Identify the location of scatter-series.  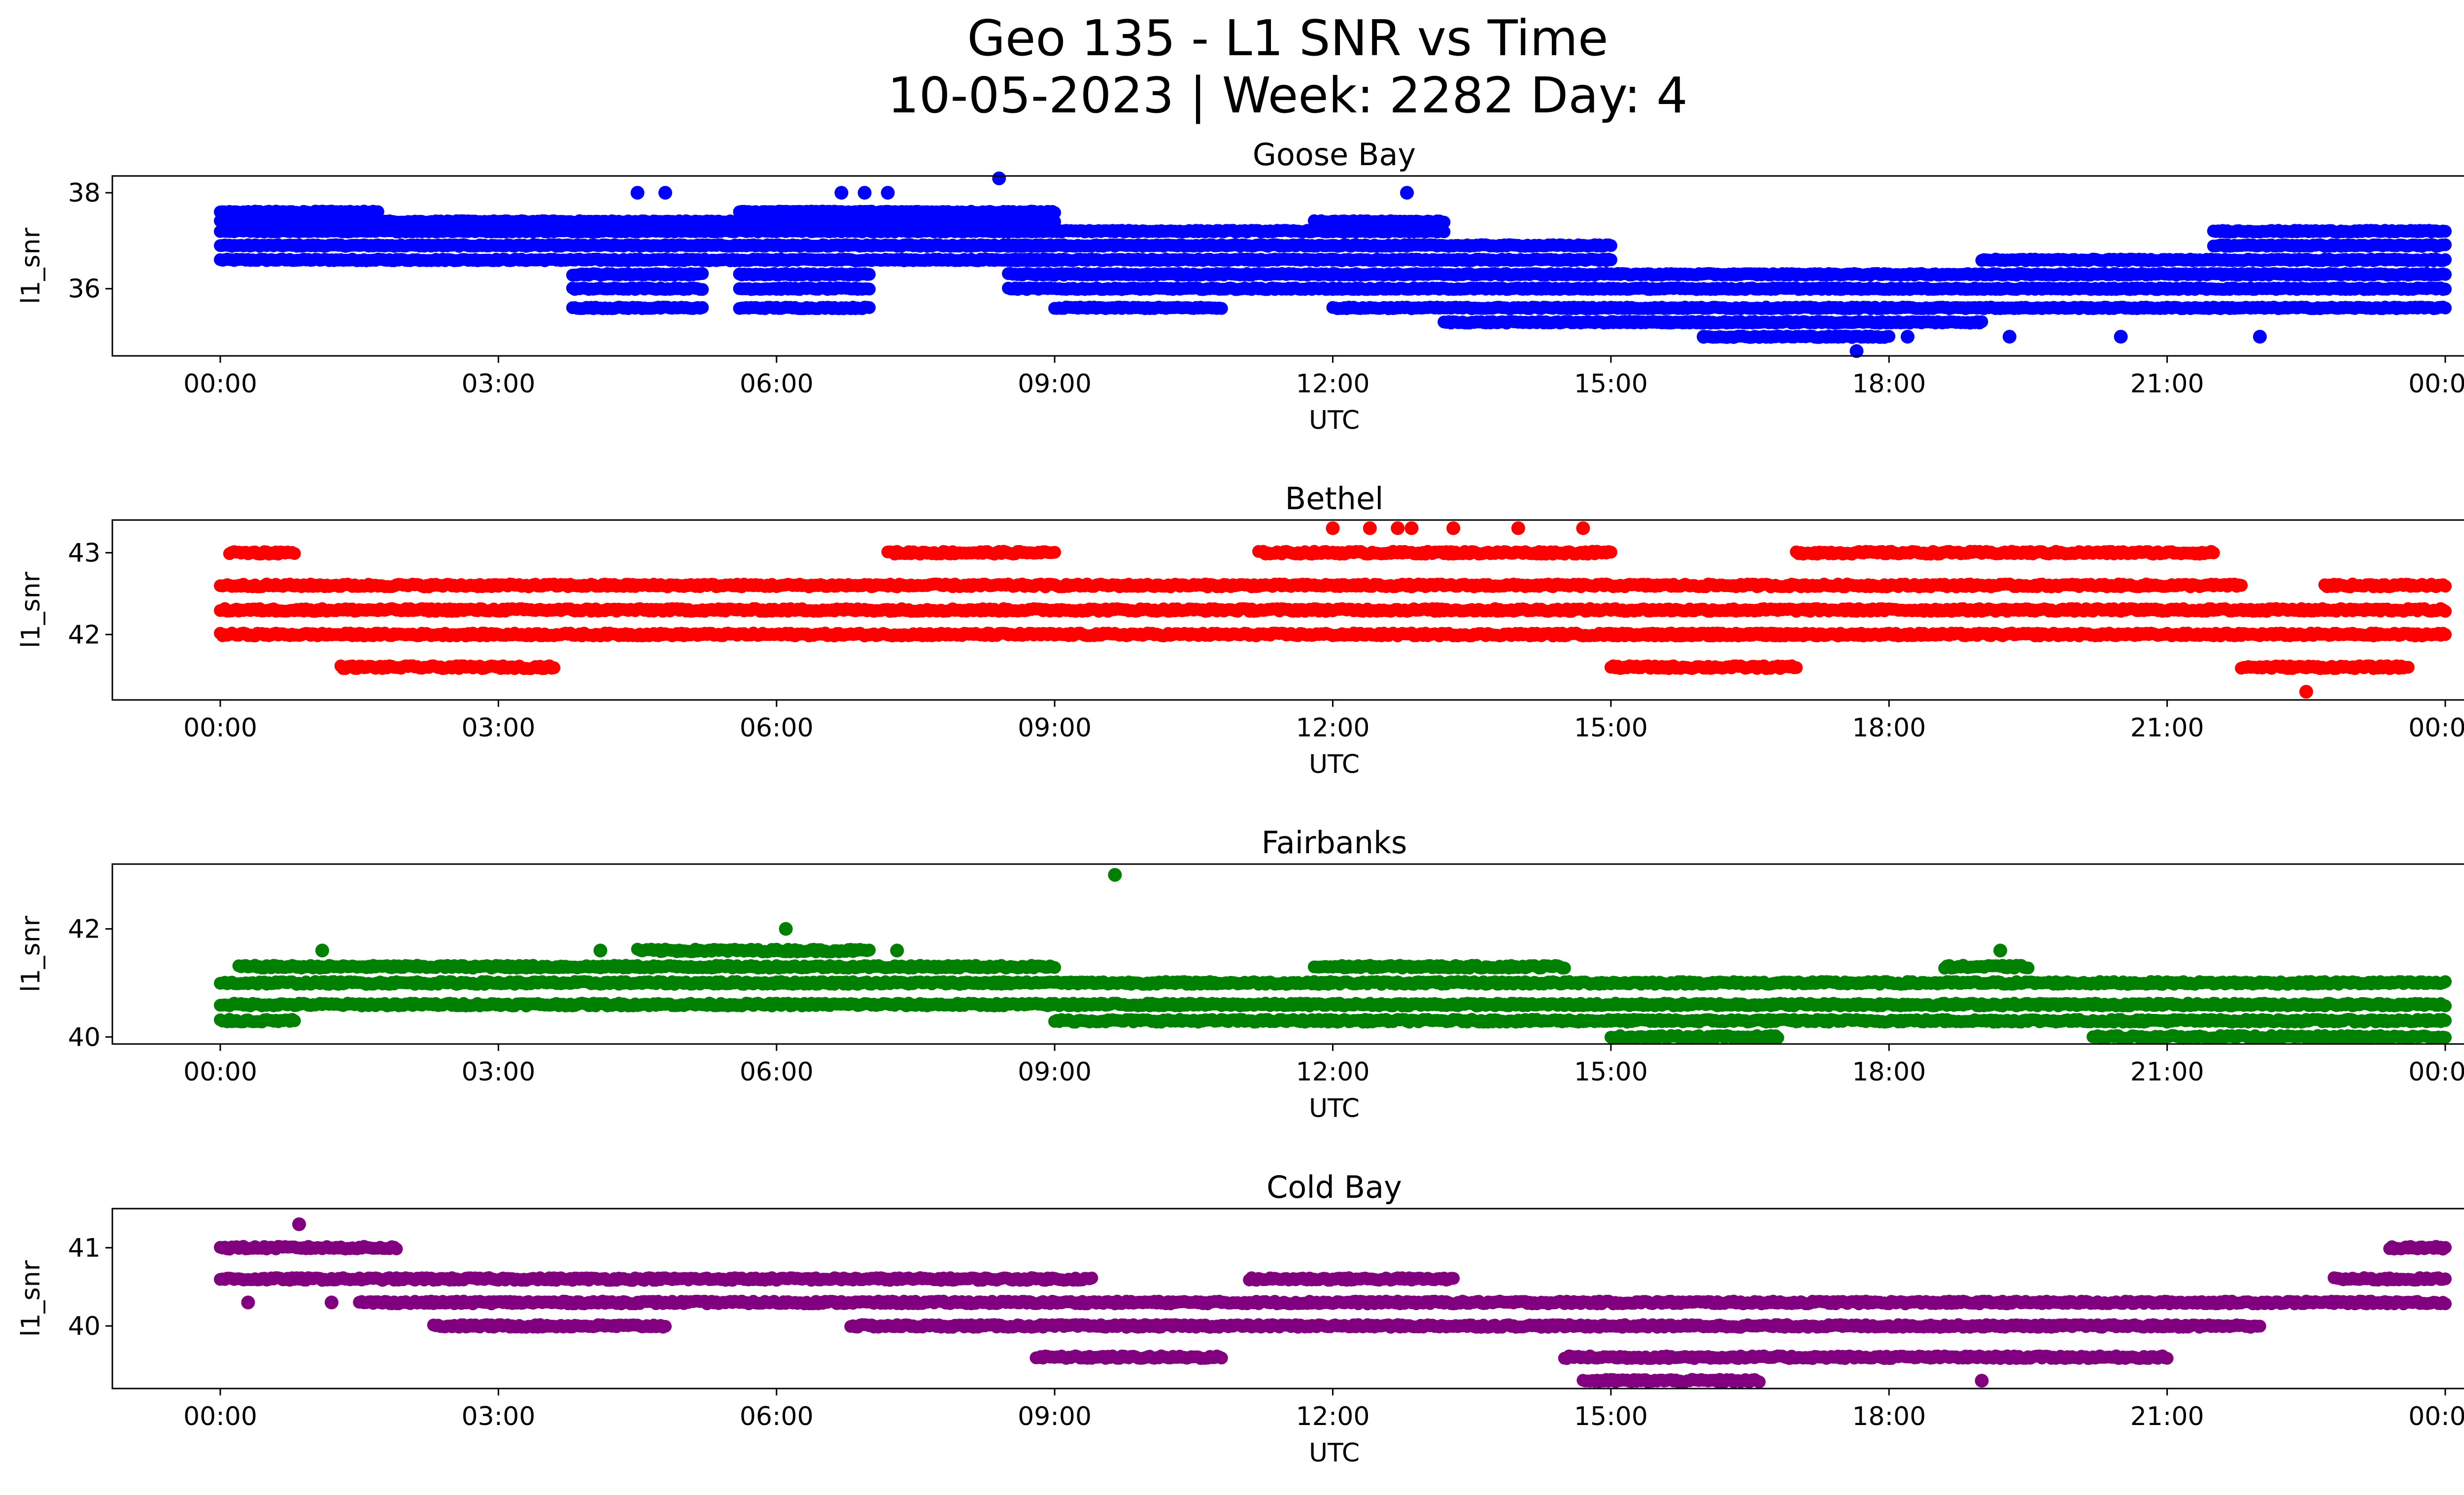
(1333, 264).